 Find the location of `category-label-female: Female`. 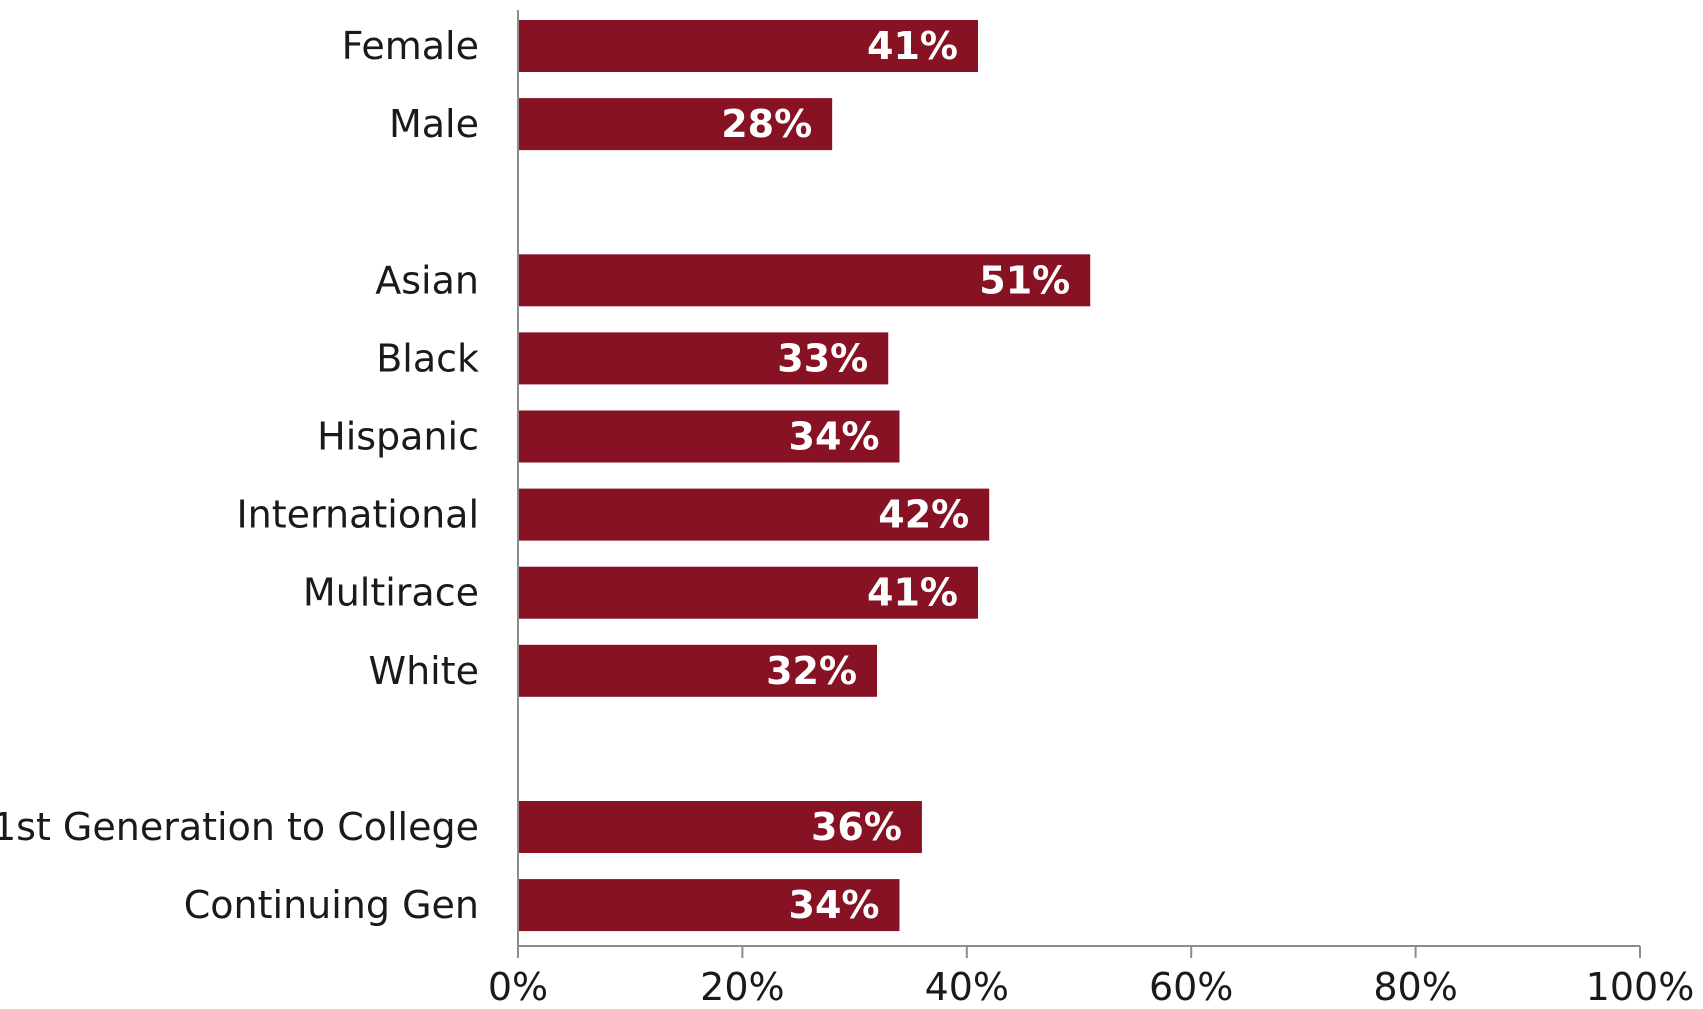

category-label-female: Female is located at coordinates (410, 46).